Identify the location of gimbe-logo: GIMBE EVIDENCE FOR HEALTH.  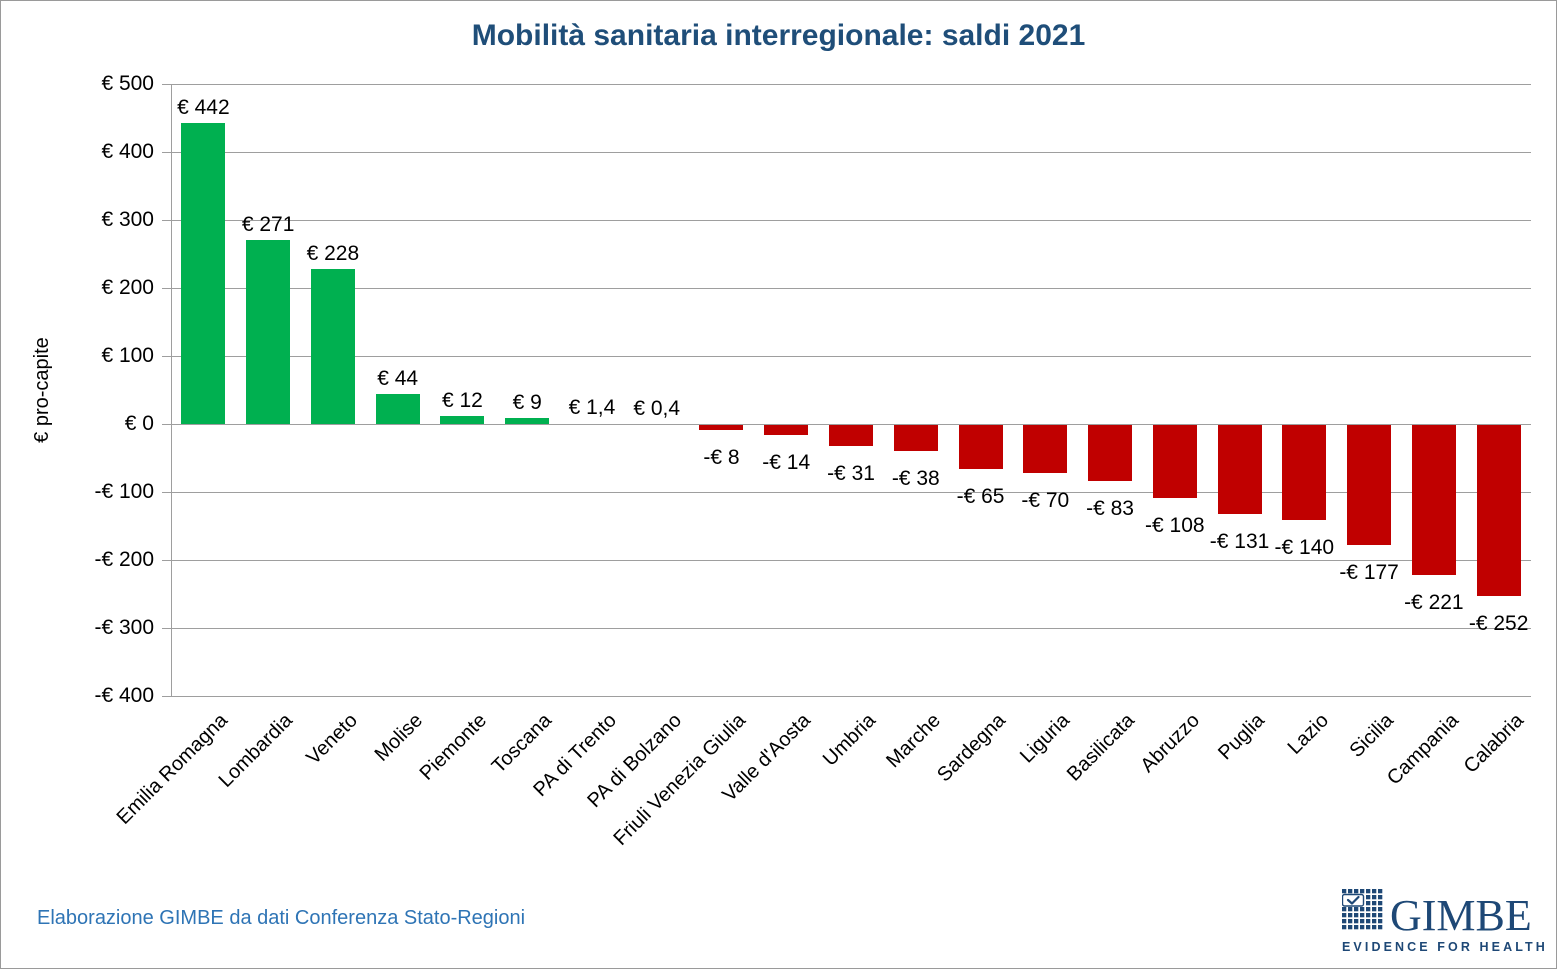
(1444, 921).